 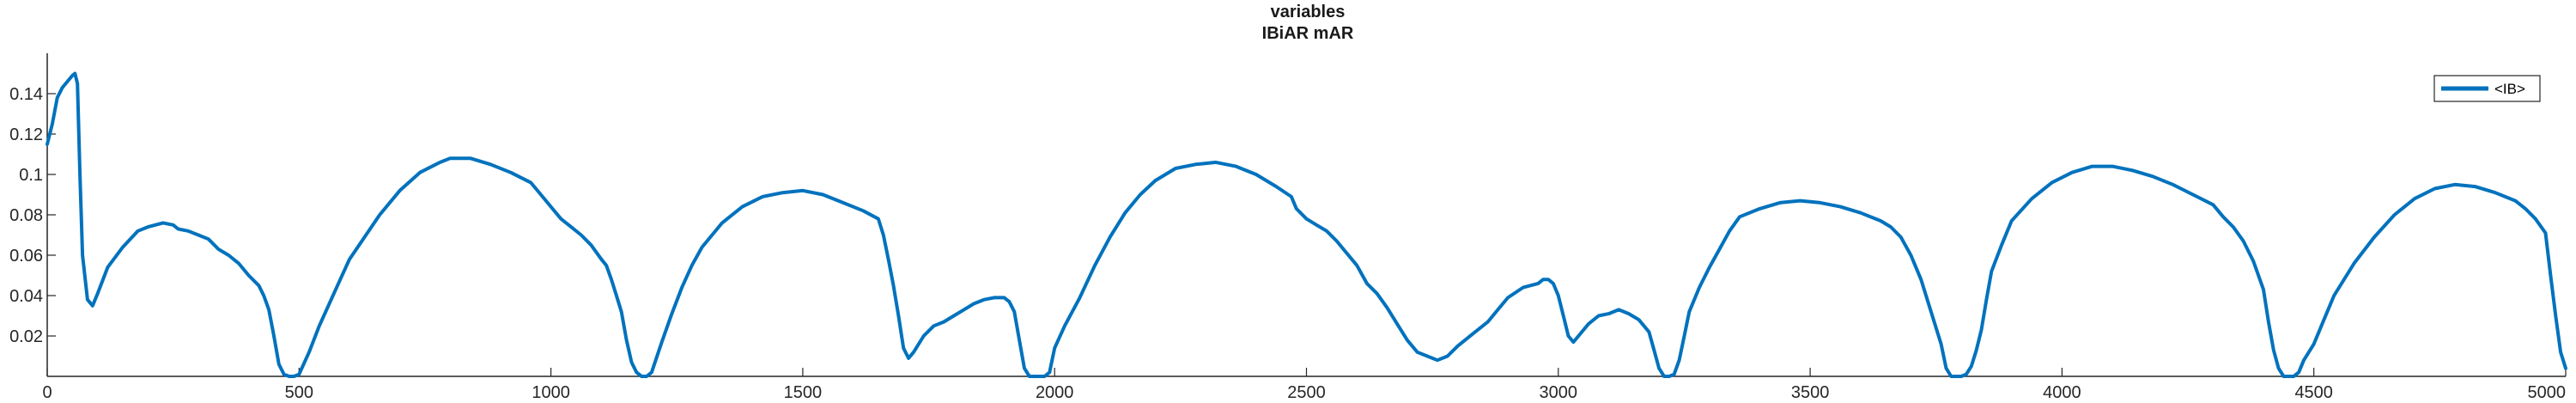 I want to click on y-tick-label: 0.04, so click(x=26, y=296).